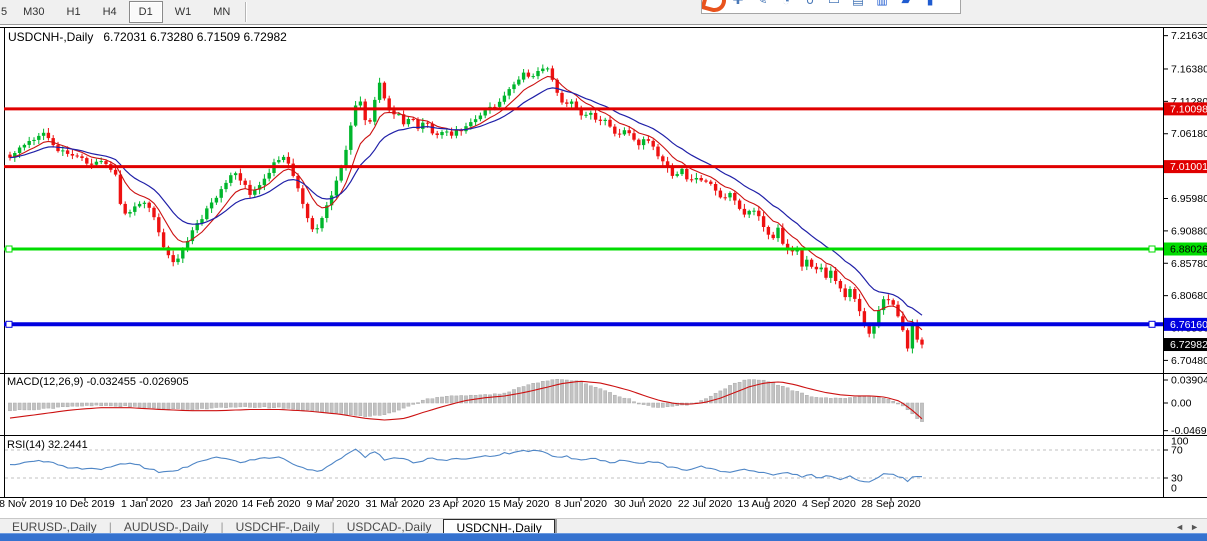 This screenshot has width=1207, height=541. What do you see at coordinates (85, 504) in the screenshot?
I see `date-tick-label: 10 Dec 2019` at bounding box center [85, 504].